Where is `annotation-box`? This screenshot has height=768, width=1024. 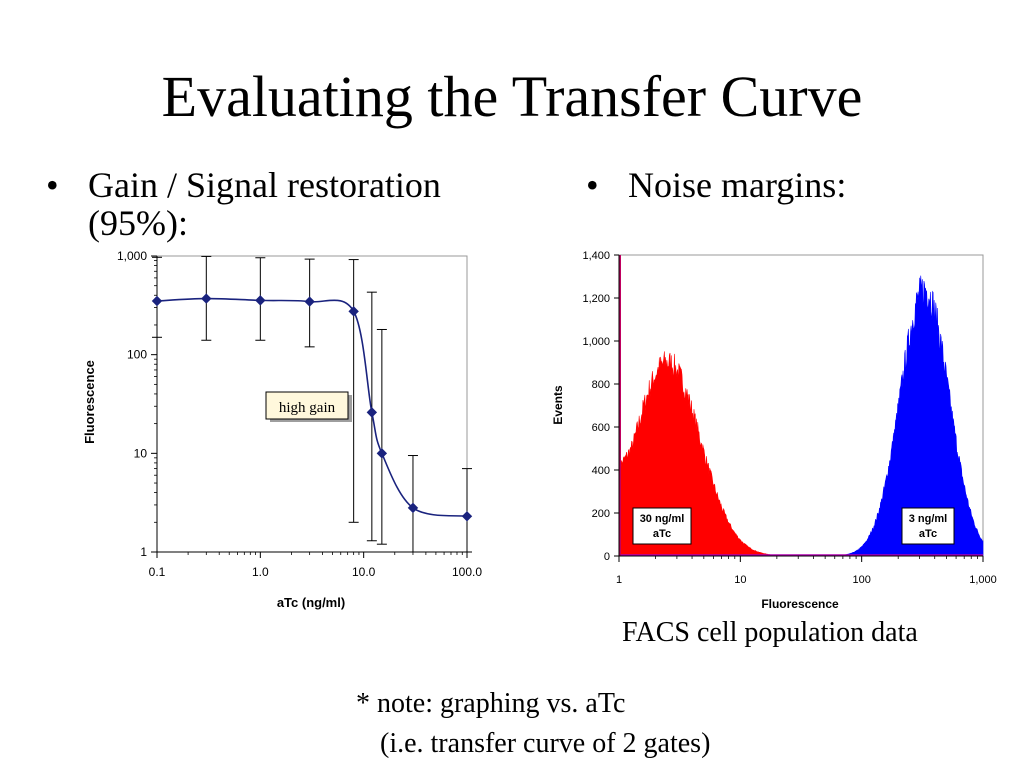 annotation-box is located at coordinates (307, 405).